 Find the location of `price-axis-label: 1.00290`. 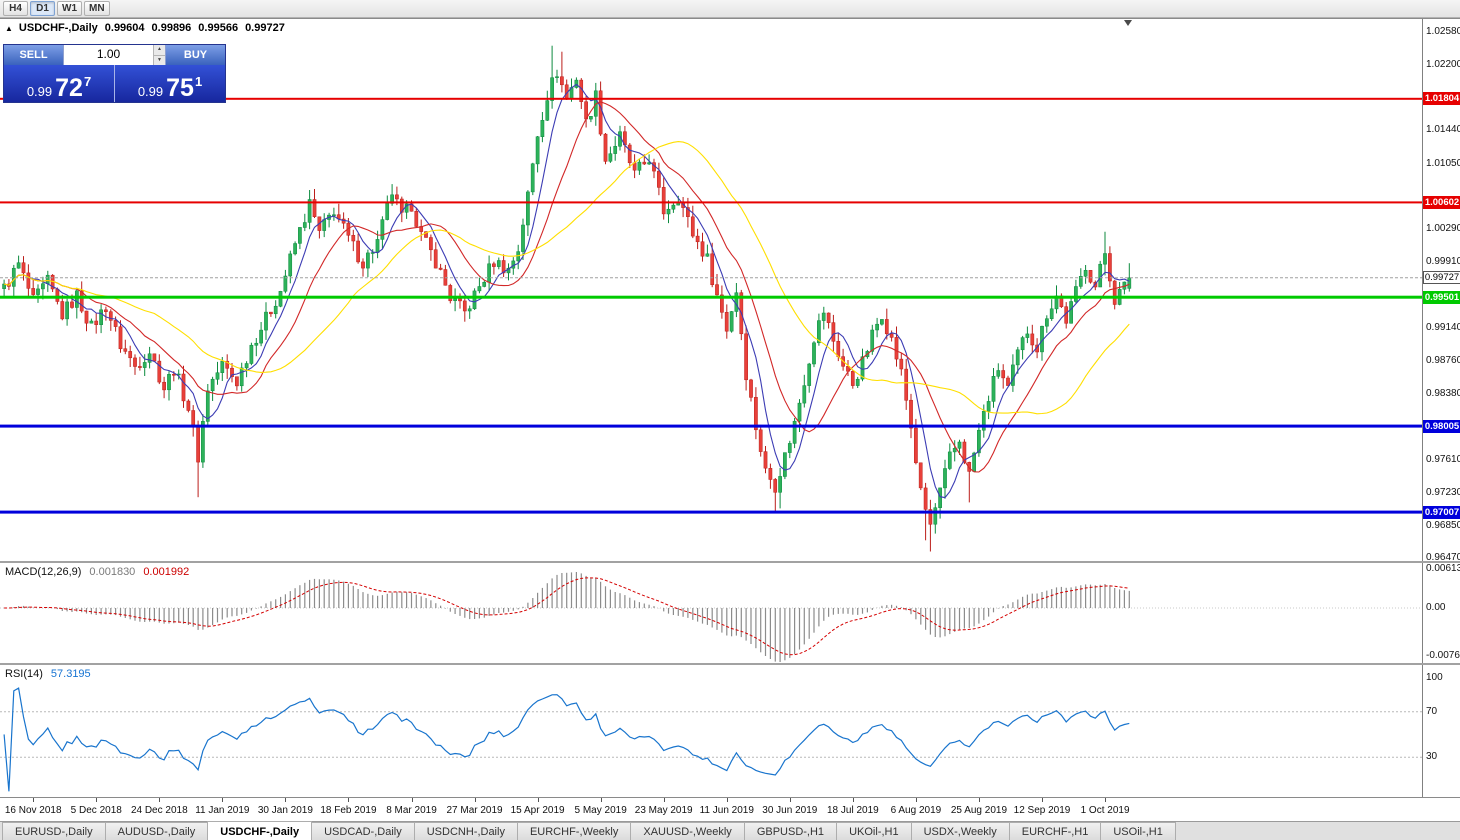

price-axis-label: 1.00290 is located at coordinates (1443, 229).